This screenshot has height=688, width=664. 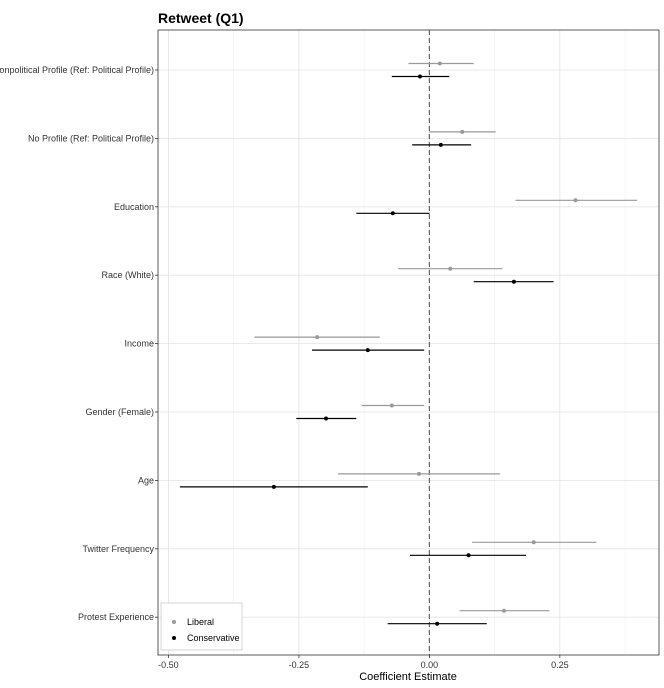 I want to click on legend-label: Liberal, so click(x=200, y=622).